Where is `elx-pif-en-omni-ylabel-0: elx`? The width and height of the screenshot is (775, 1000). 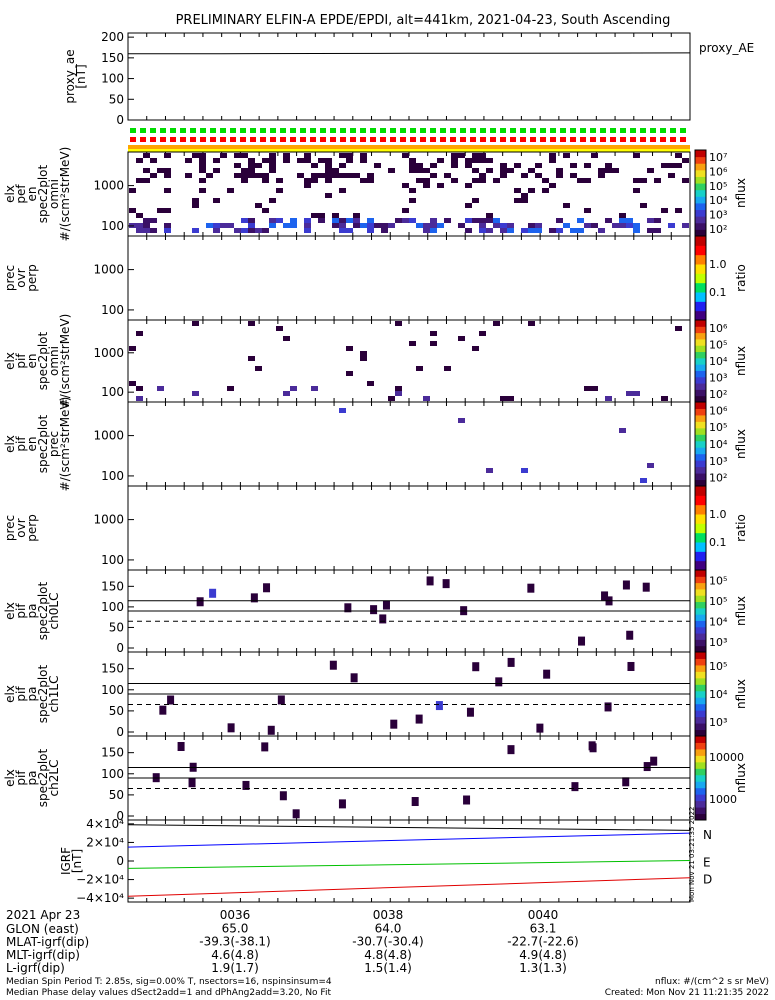
elx-pif-en-omni-ylabel-0: elx is located at coordinates (10, 361).